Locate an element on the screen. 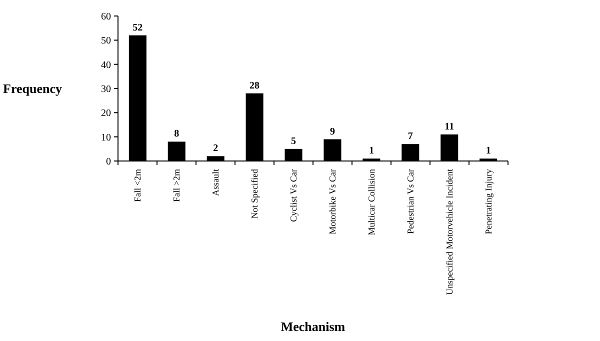  x-axis-title: Mechanism is located at coordinates (313, 326).